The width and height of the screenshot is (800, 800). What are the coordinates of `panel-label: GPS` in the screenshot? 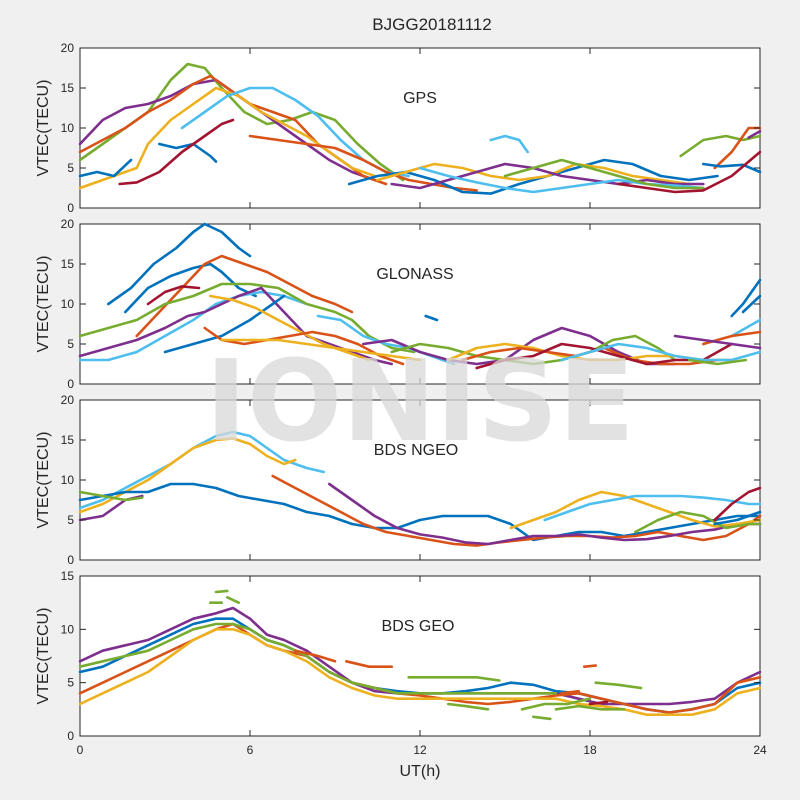 It's located at (420, 98).